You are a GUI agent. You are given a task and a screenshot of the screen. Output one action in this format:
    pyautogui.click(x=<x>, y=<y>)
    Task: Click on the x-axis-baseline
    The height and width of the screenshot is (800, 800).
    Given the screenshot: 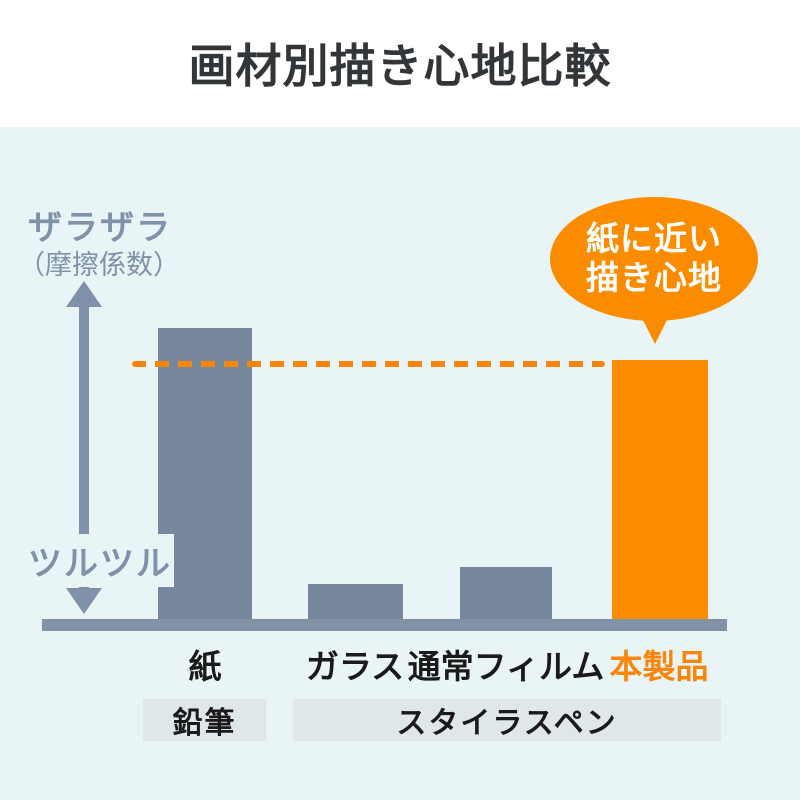 What is the action you would take?
    pyautogui.click(x=384, y=625)
    